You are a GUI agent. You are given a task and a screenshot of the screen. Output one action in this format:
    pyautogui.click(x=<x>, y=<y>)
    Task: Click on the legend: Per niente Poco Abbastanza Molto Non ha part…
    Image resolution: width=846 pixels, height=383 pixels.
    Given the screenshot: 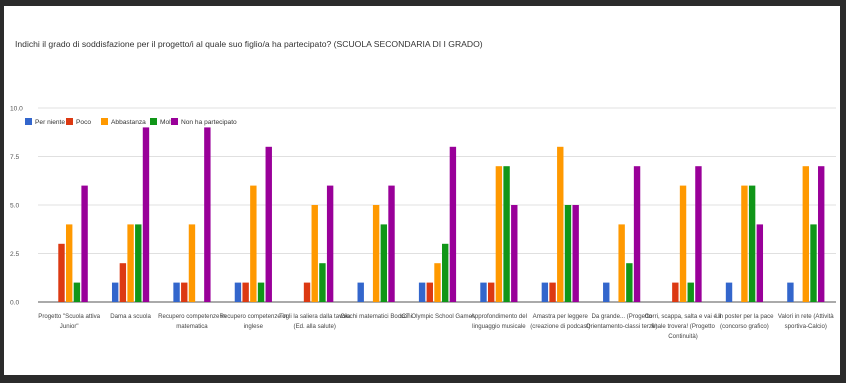 What is the action you would take?
    pyautogui.click(x=131, y=122)
    